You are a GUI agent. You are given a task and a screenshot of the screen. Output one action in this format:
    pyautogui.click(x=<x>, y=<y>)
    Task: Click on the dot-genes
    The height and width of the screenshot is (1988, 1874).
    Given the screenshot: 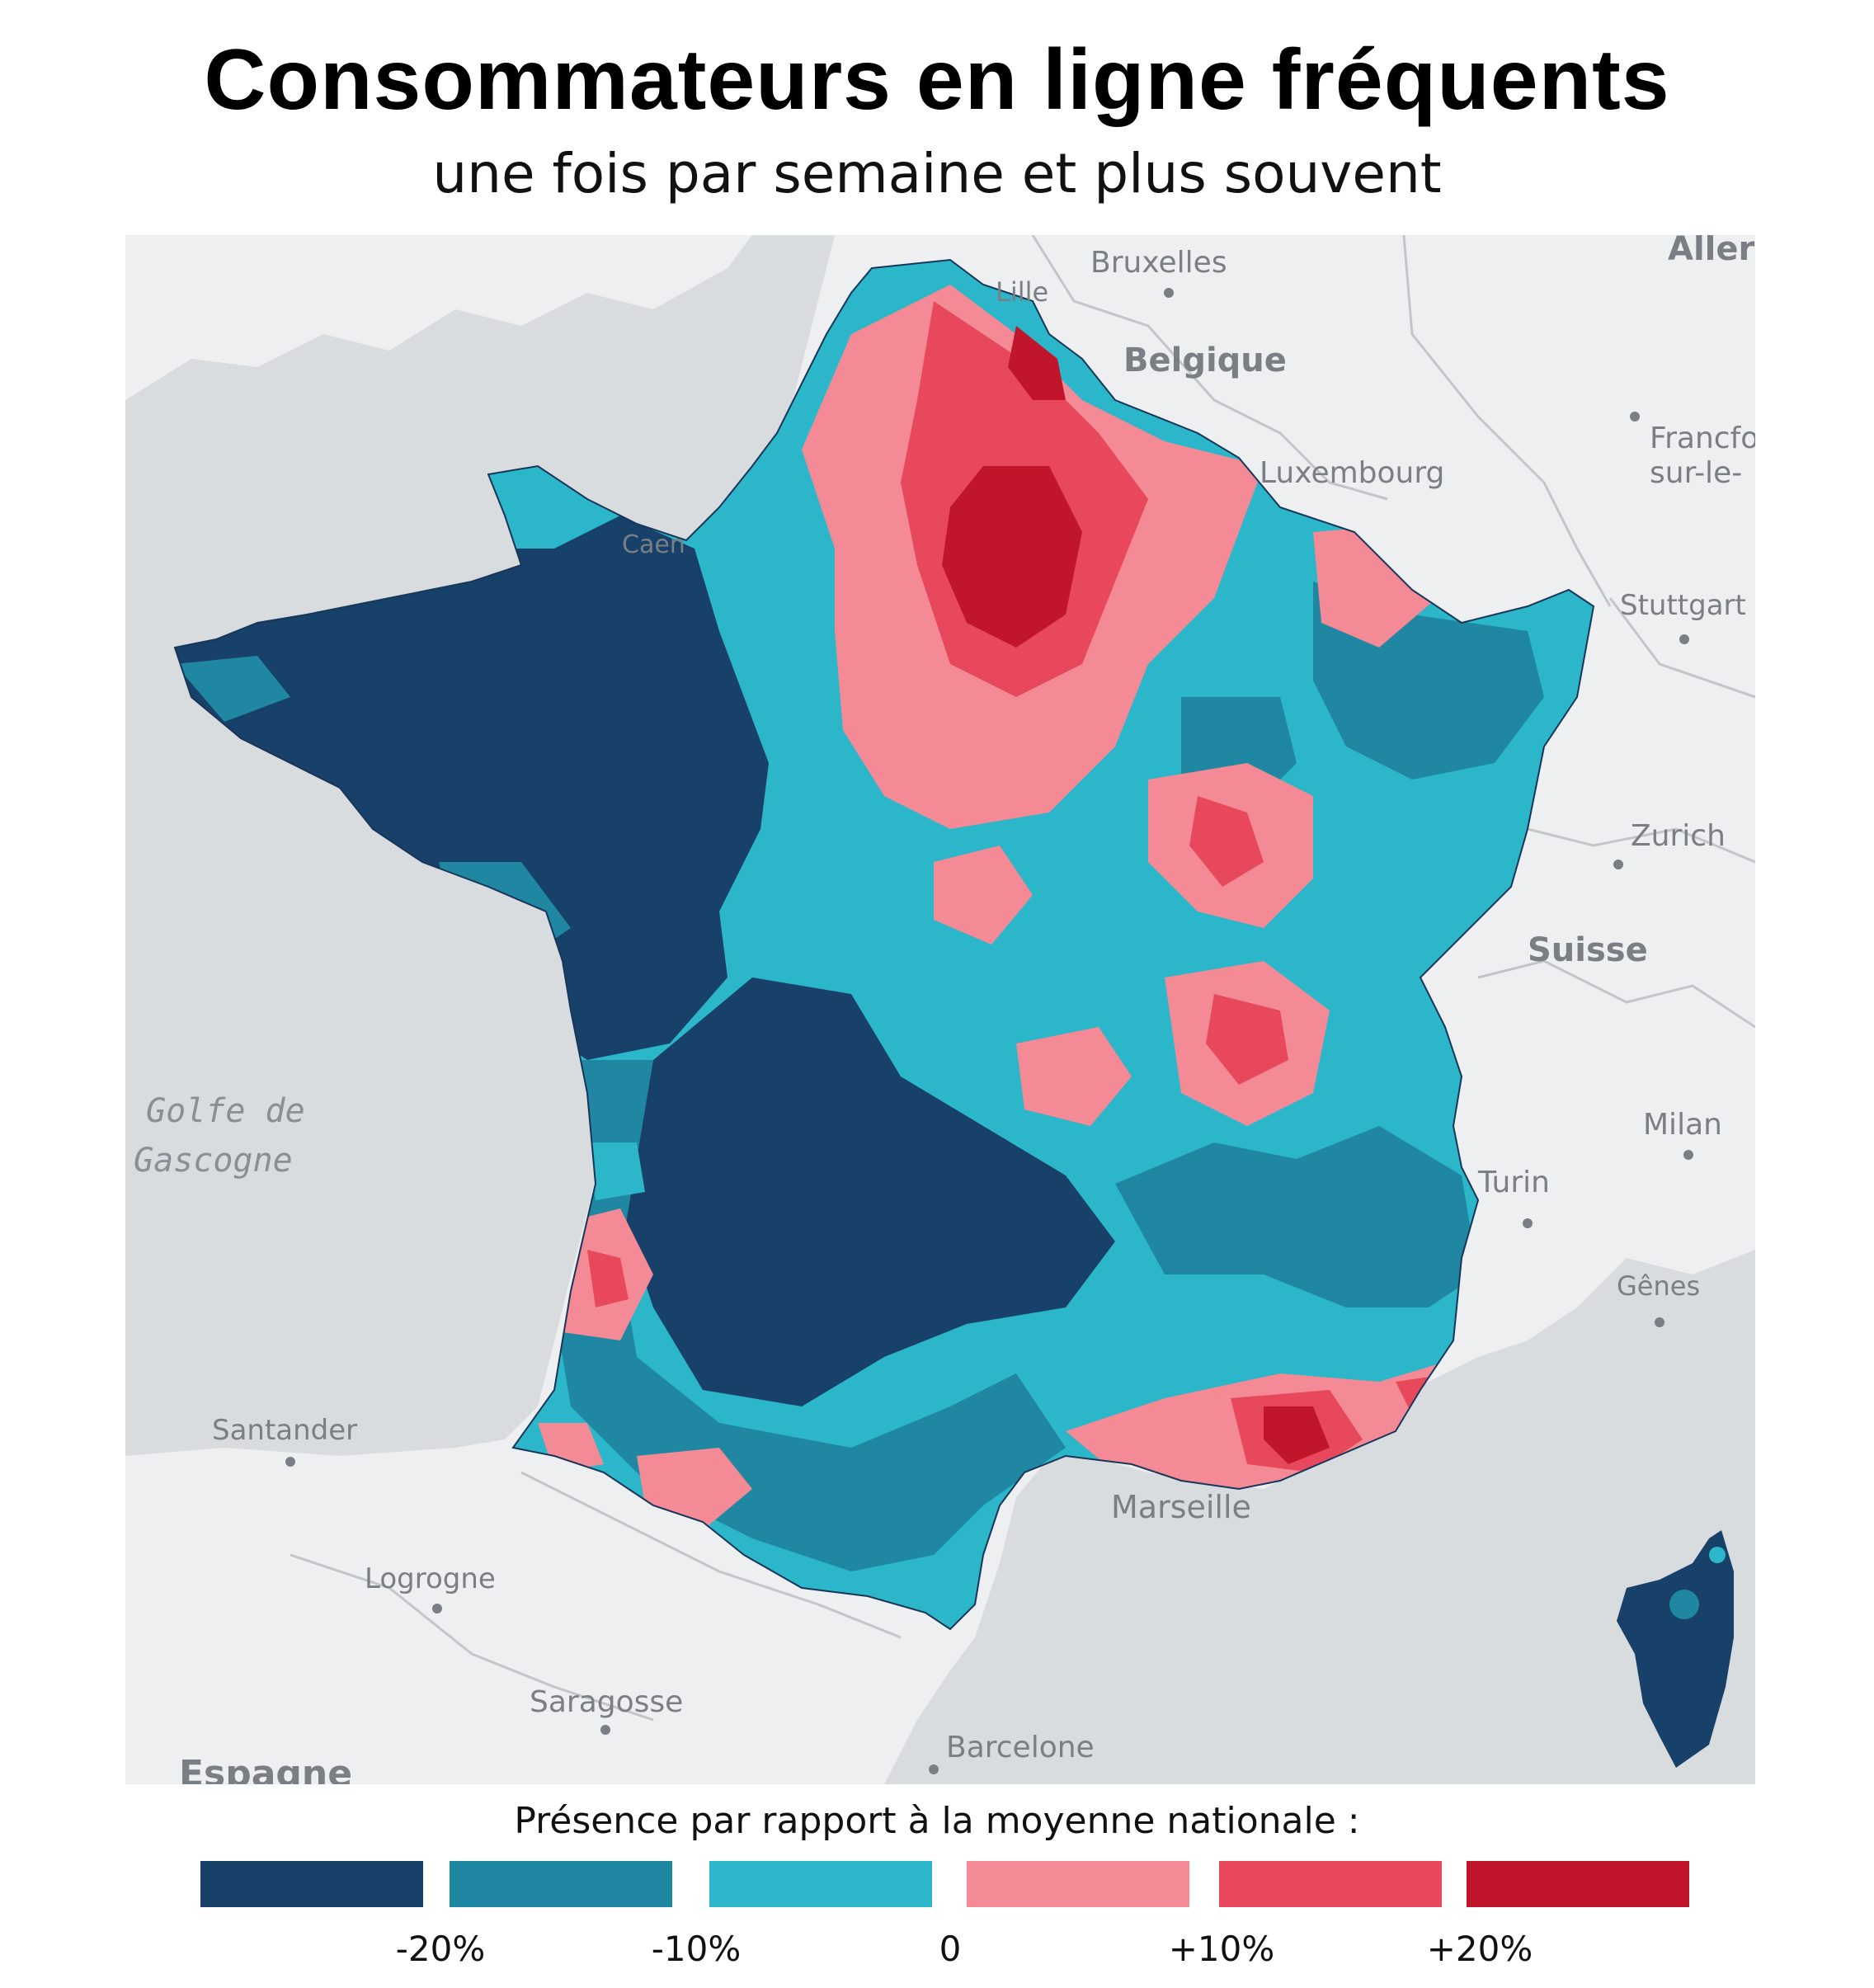 What is the action you would take?
    pyautogui.click(x=1659, y=1322)
    